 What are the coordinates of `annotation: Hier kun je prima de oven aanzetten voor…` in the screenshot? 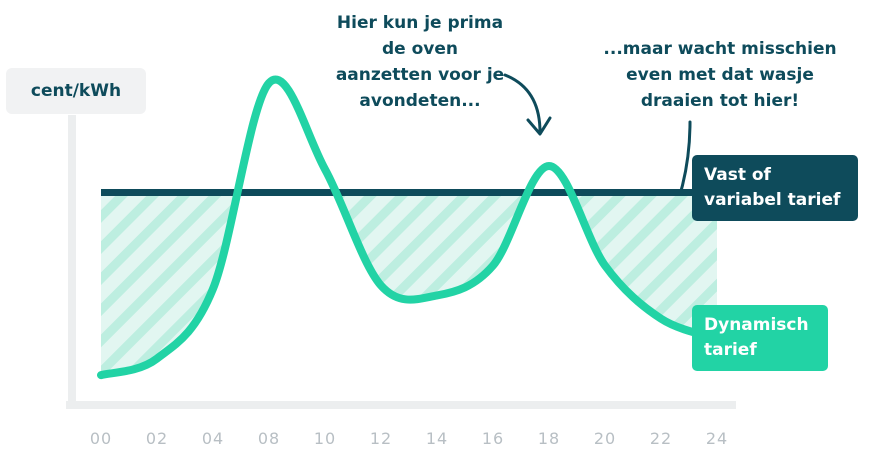 It's located at (420, 62).